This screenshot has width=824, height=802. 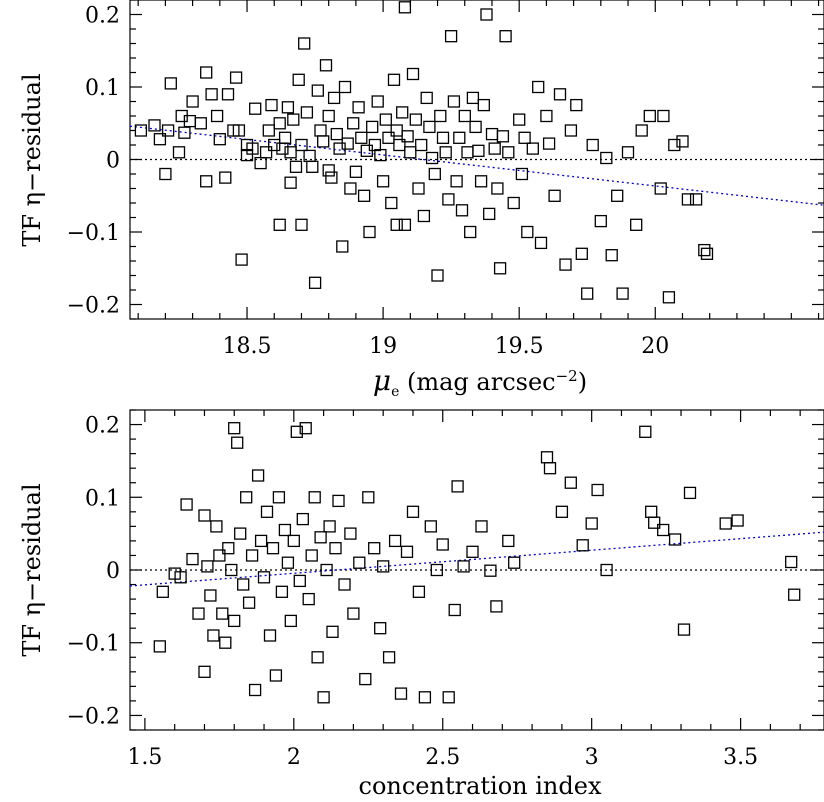 I want to click on top-x-tick-label: 20, so click(x=655, y=346).